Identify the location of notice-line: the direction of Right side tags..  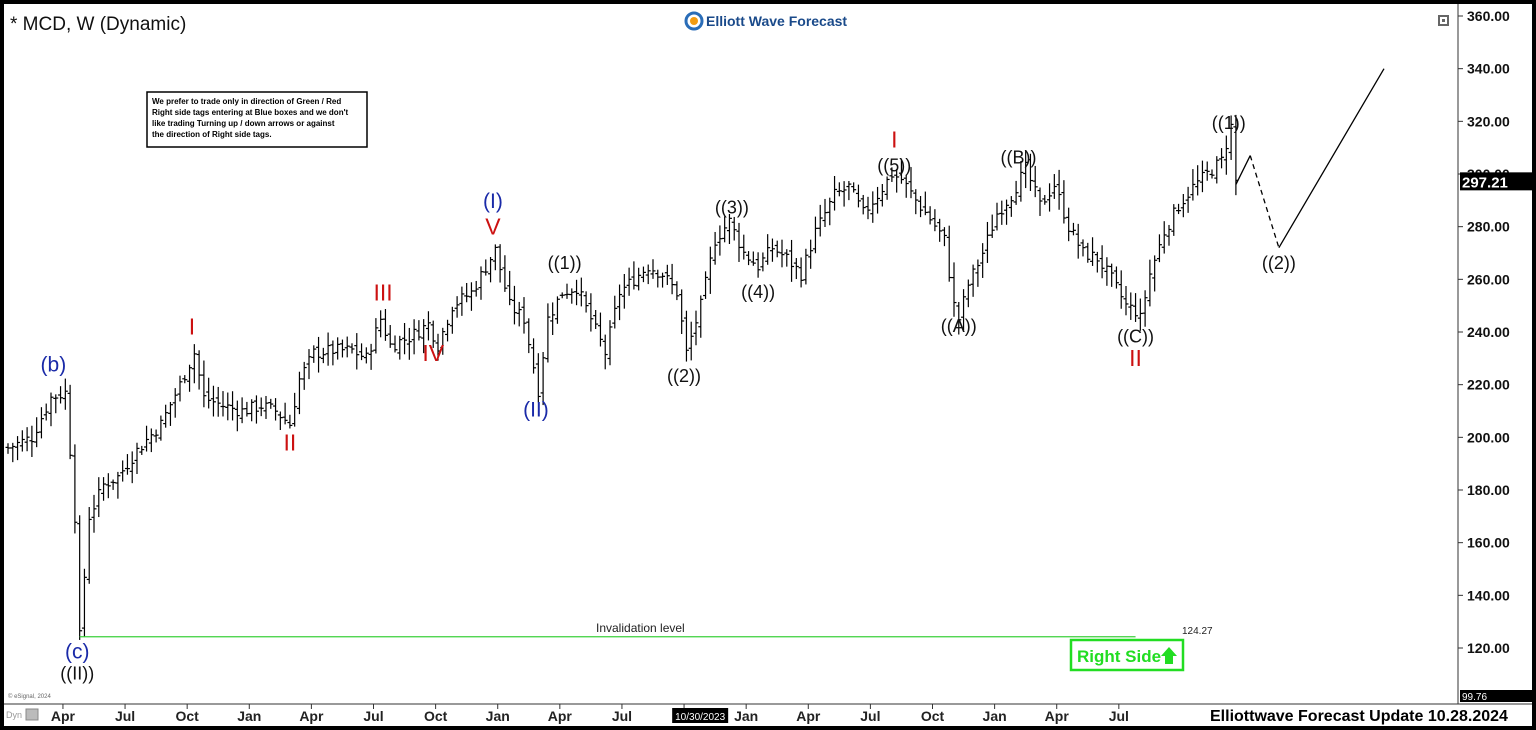
(212, 134).